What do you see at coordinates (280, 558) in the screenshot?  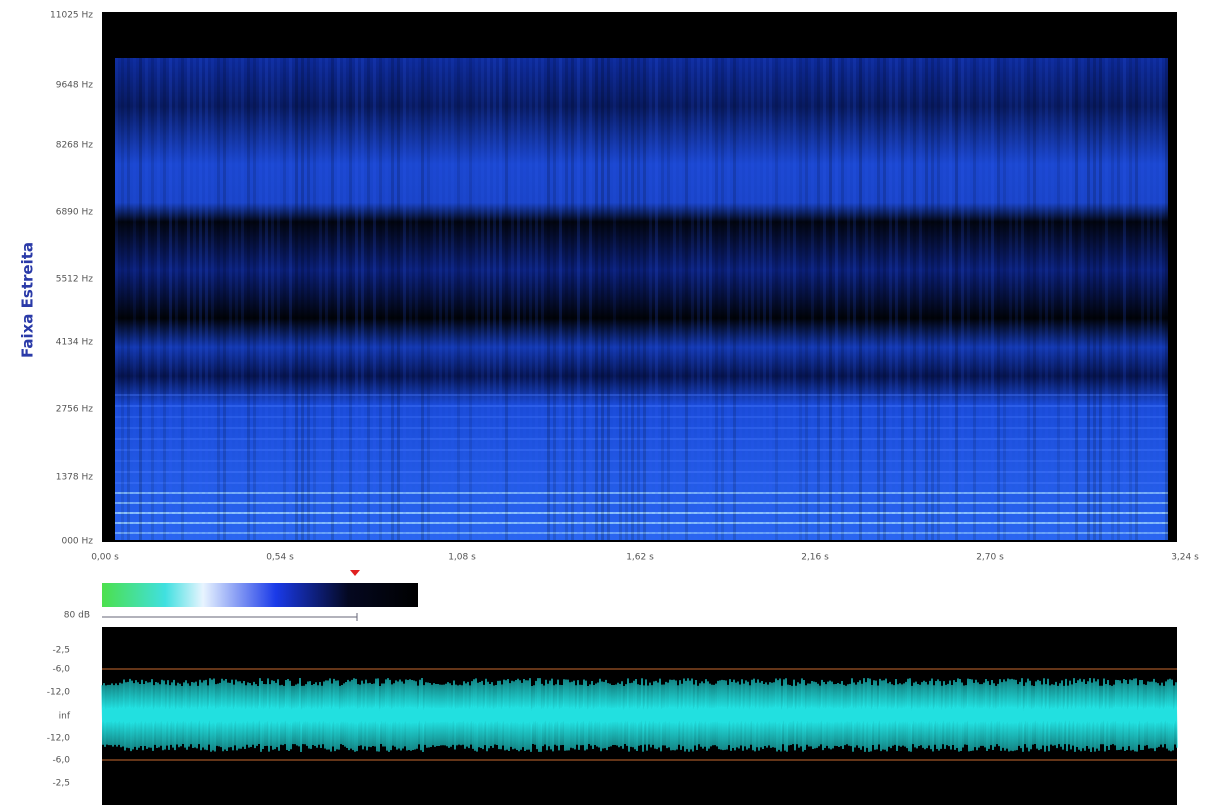 I see `x-tick-label: 0,54 s` at bounding box center [280, 558].